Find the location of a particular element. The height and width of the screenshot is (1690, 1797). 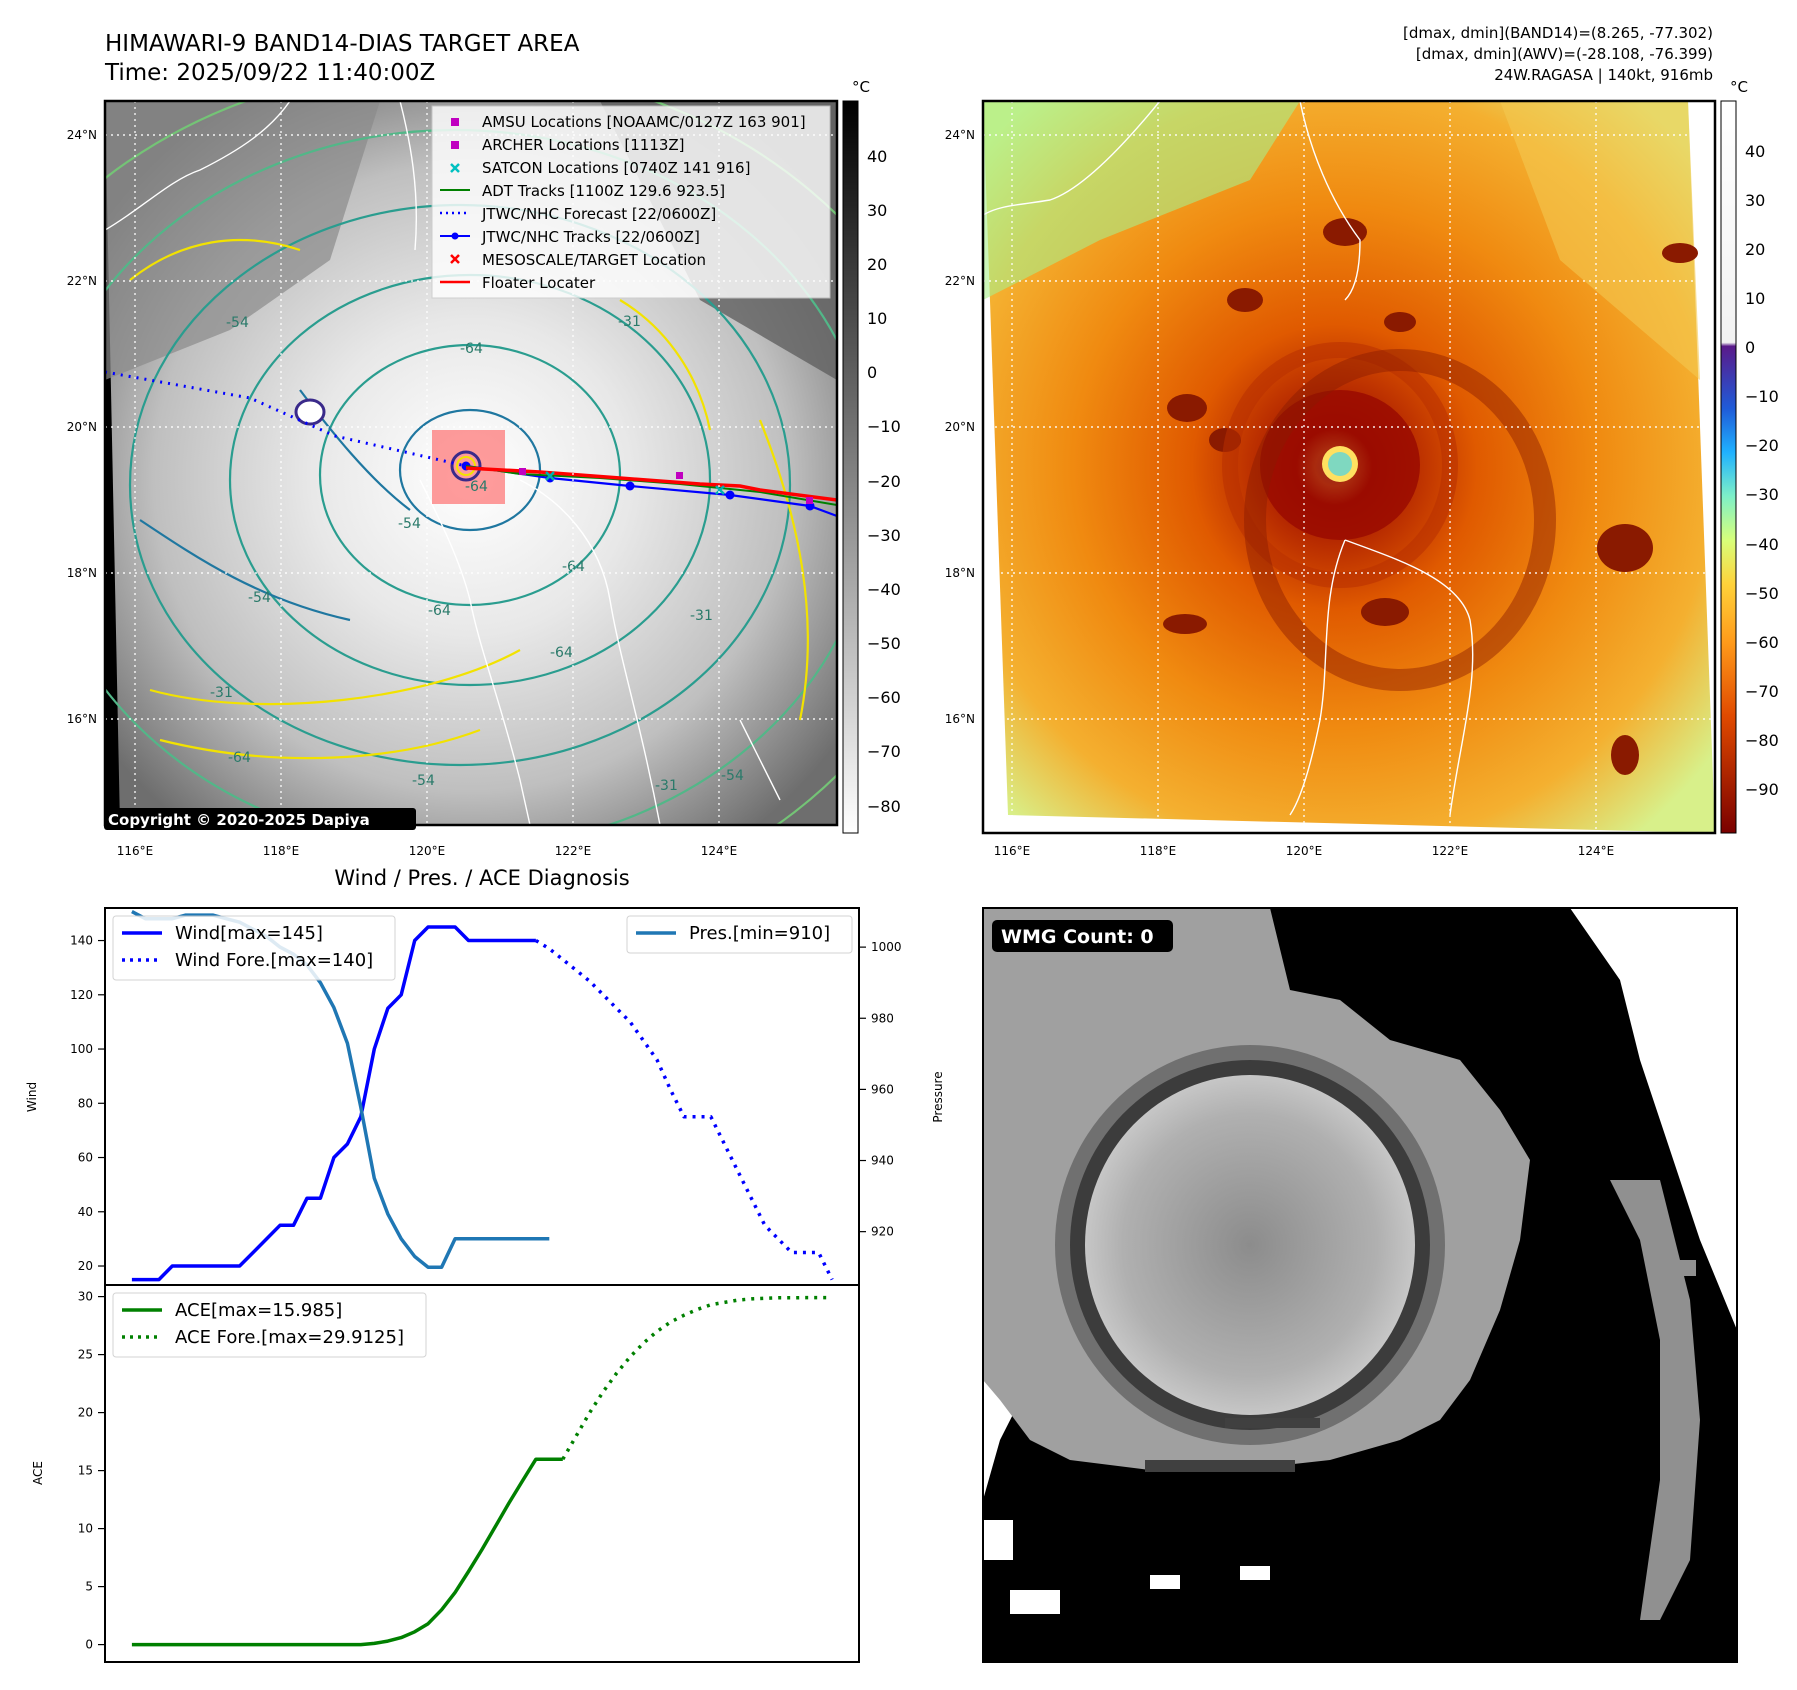

legend-wind: Wind[max=145] is located at coordinates (249, 933).